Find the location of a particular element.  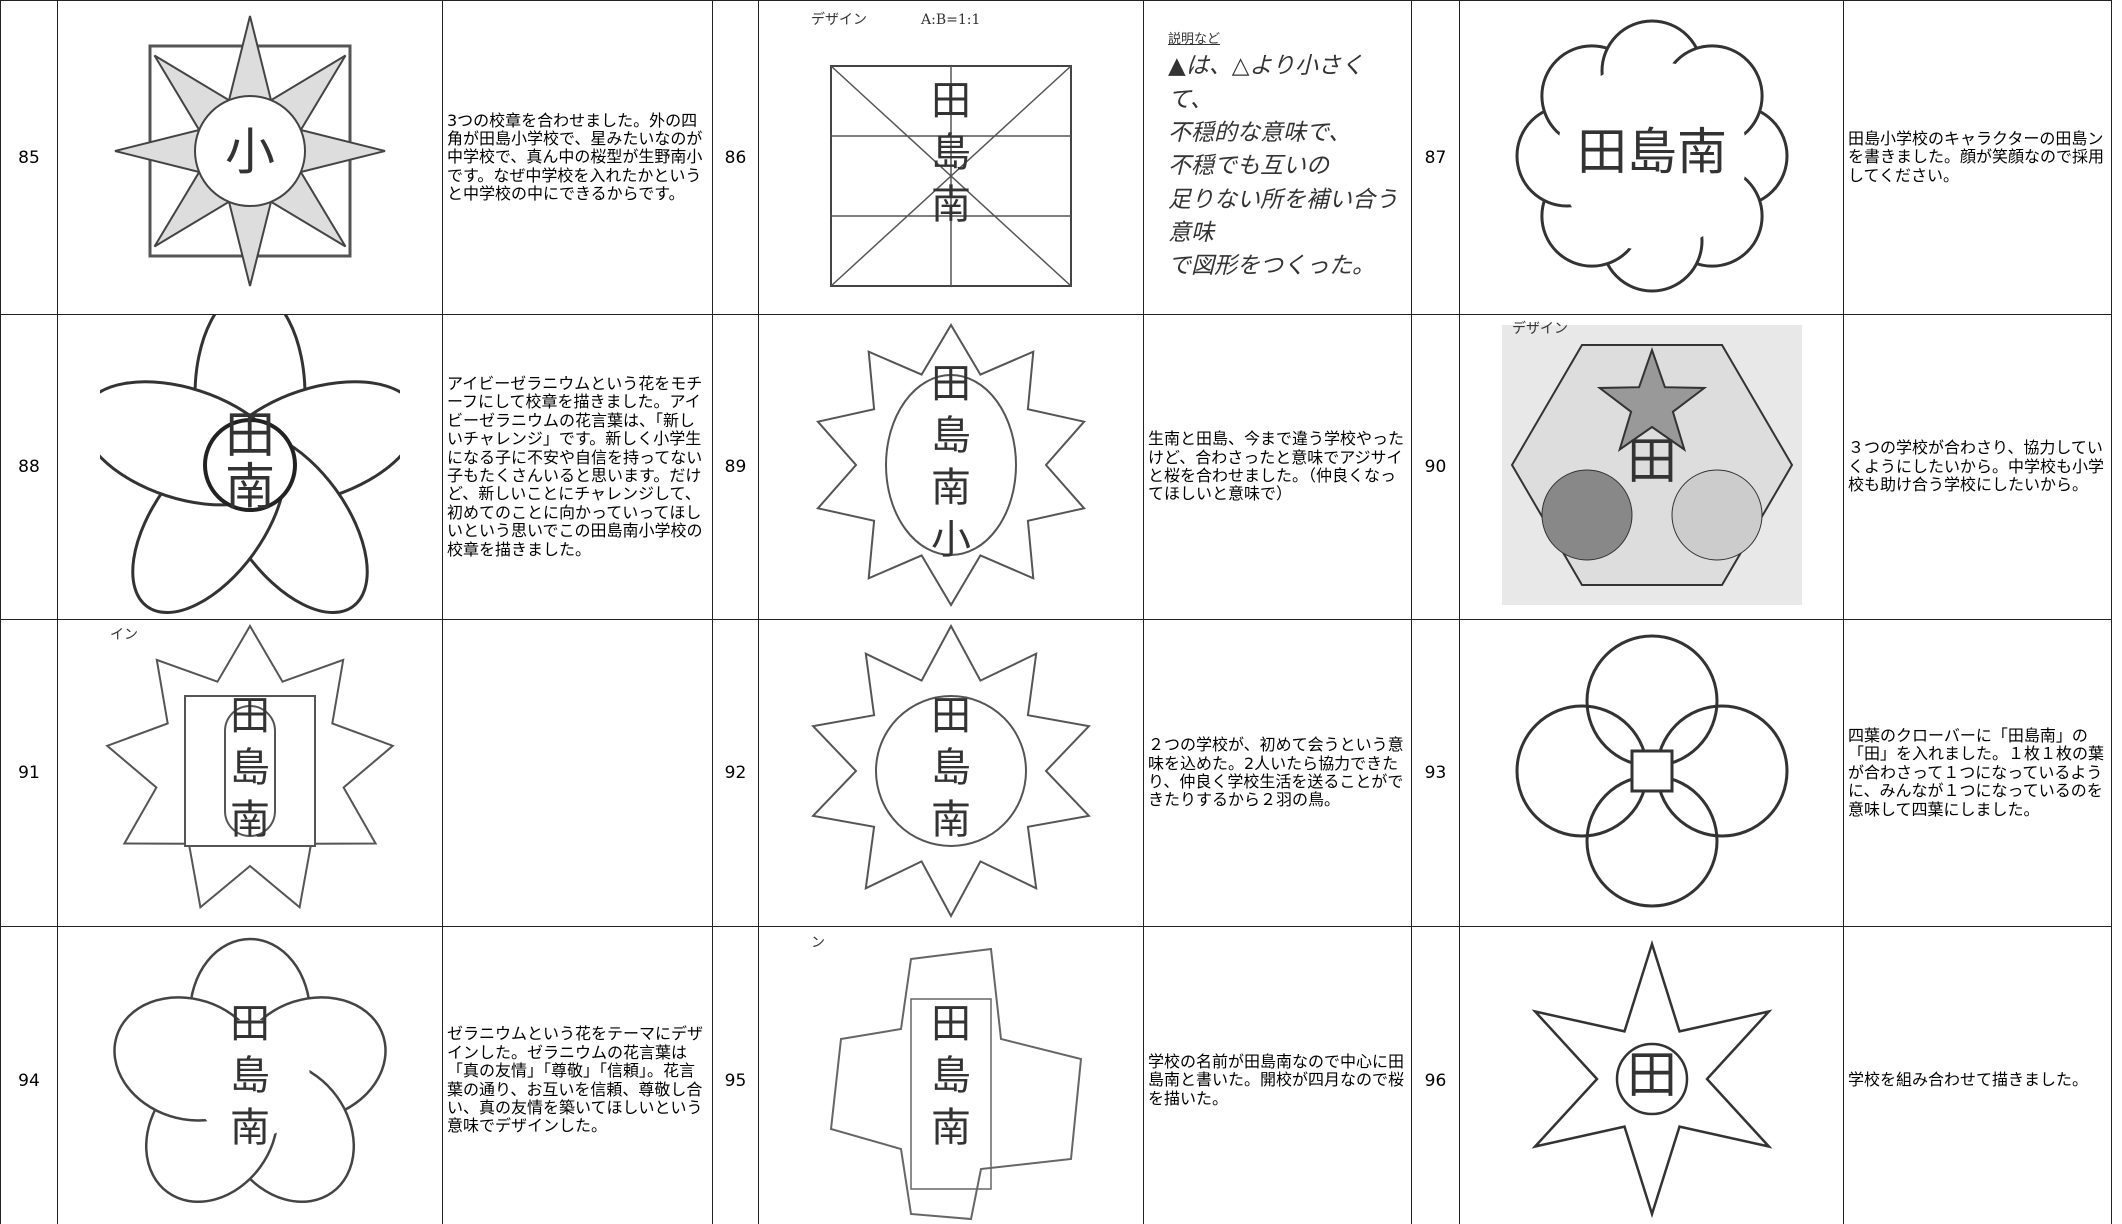

note-heading: 説明など is located at coordinates (1194, 40).